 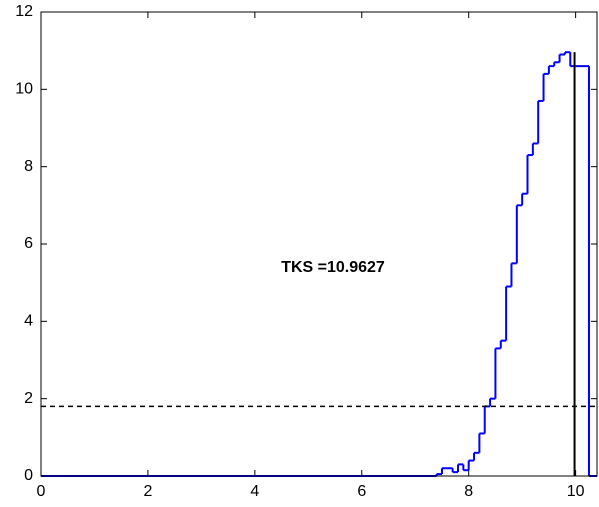 What do you see at coordinates (361, 491) in the screenshot?
I see `x-tick-label: 6` at bounding box center [361, 491].